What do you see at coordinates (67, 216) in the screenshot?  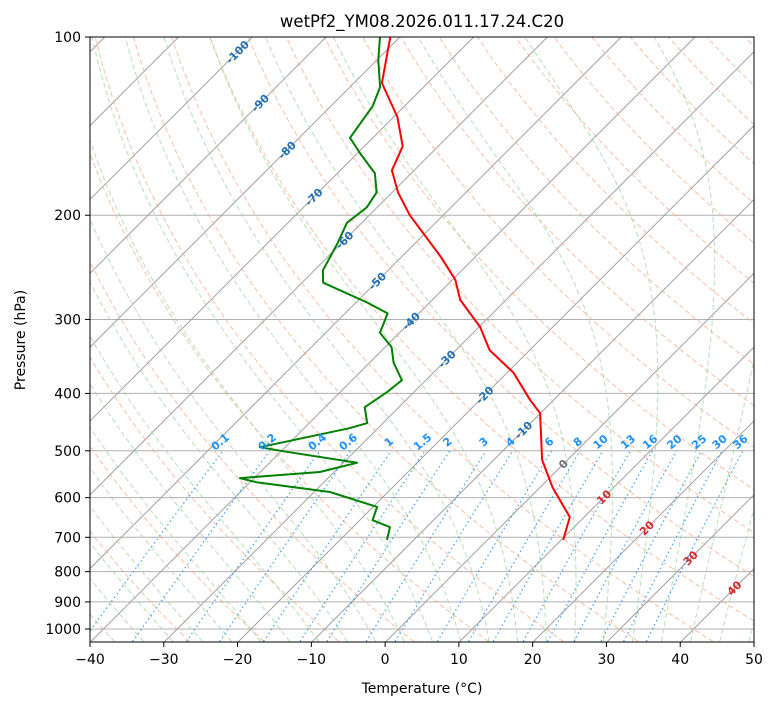 I see `y-tick-label: 200` at bounding box center [67, 216].